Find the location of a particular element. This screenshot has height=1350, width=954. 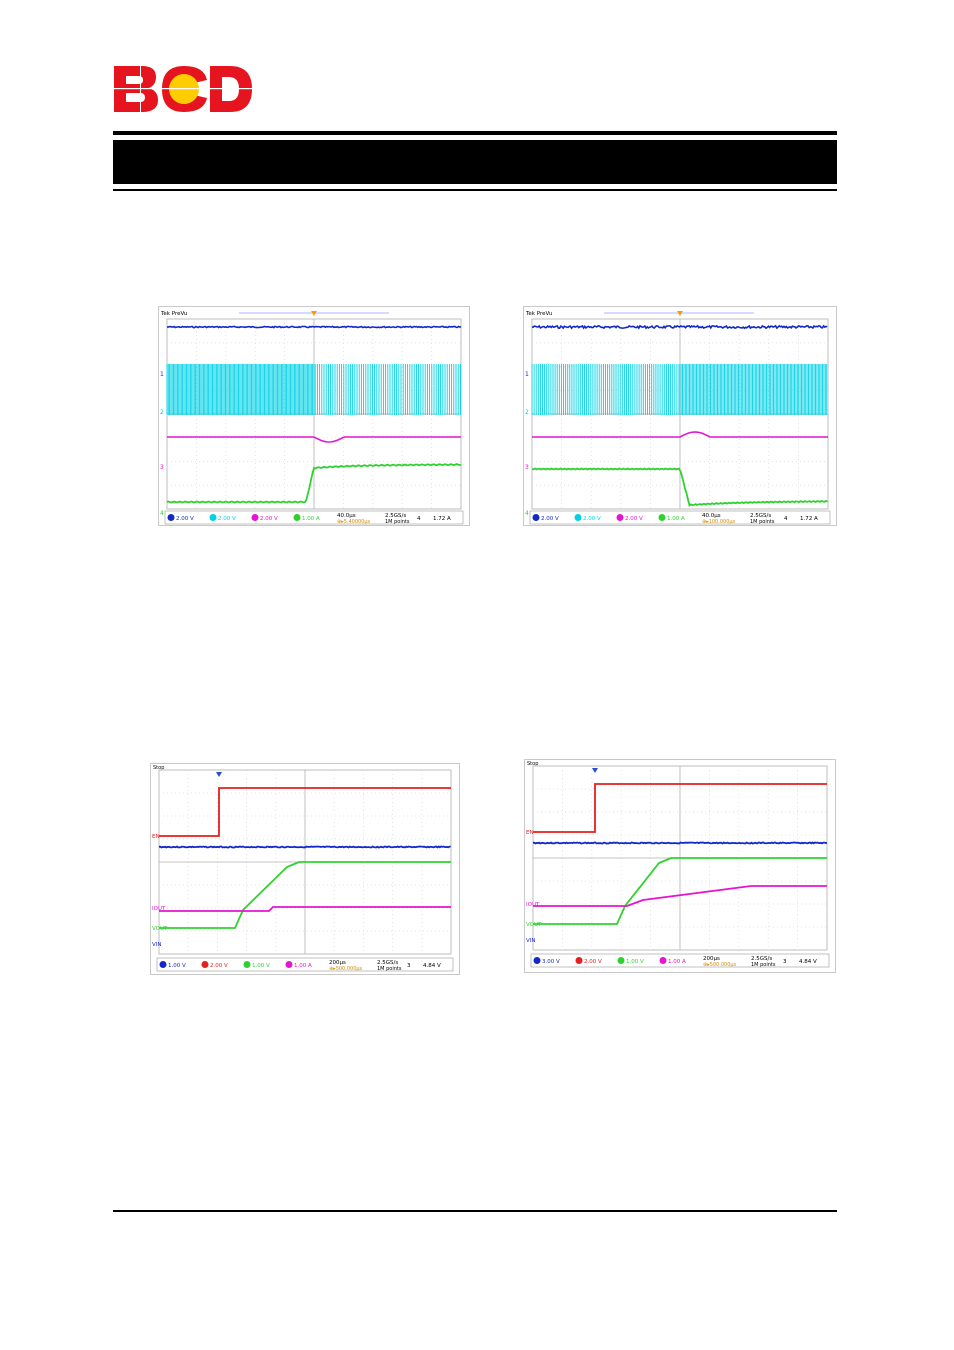

header-rule-top is located at coordinates (475, 133).